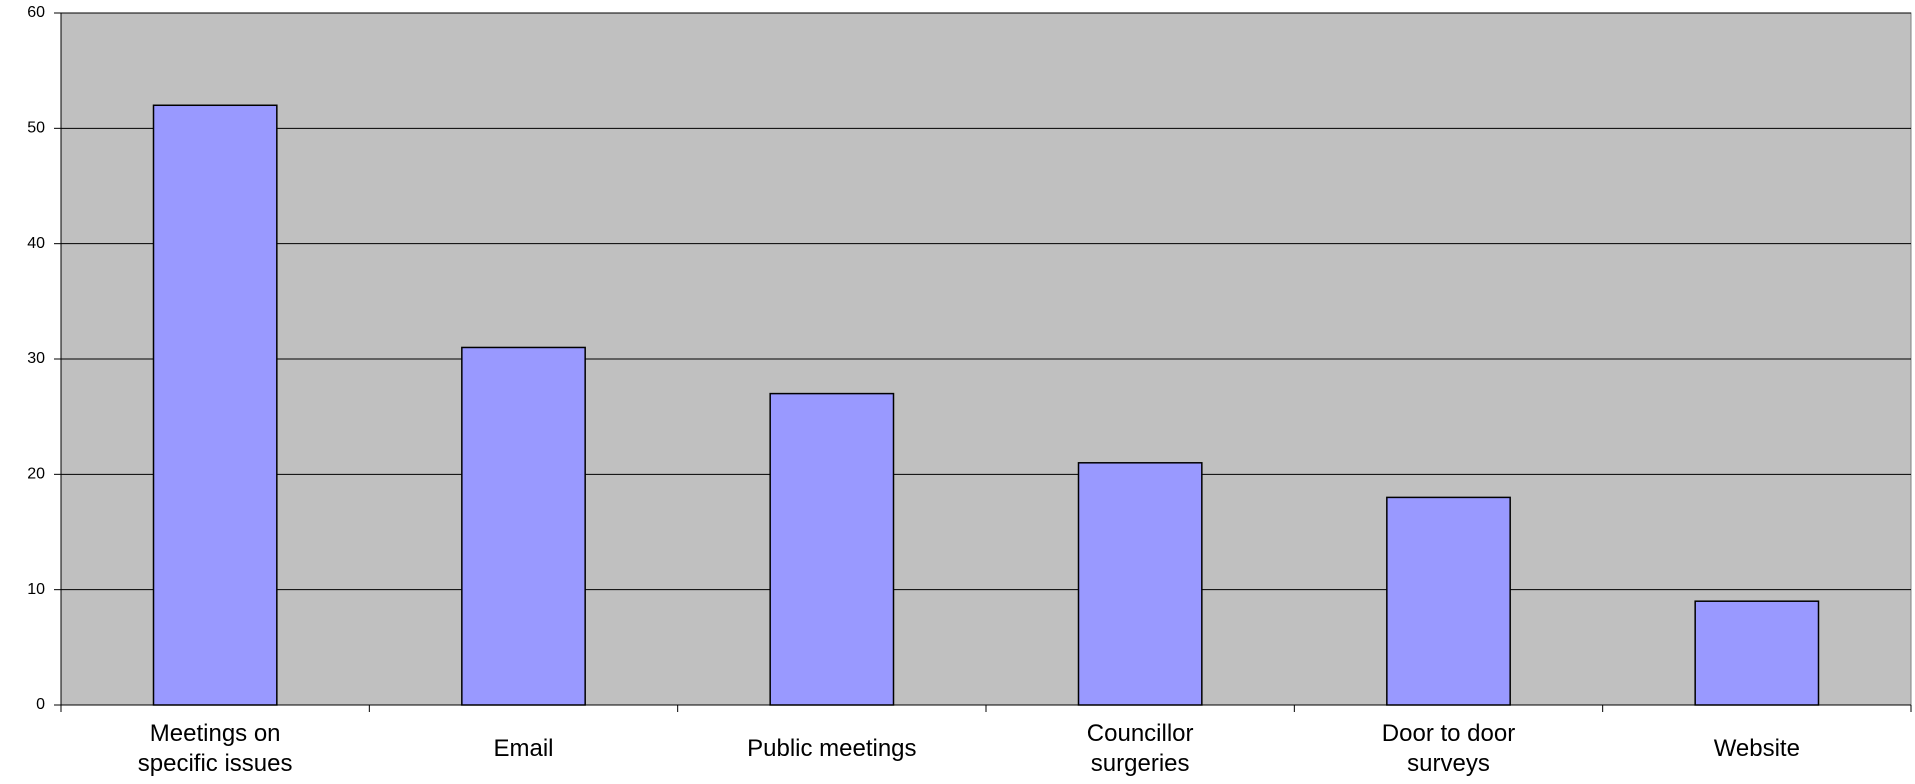  What do you see at coordinates (1756, 748) in the screenshot?
I see `x-tick-label: Website` at bounding box center [1756, 748].